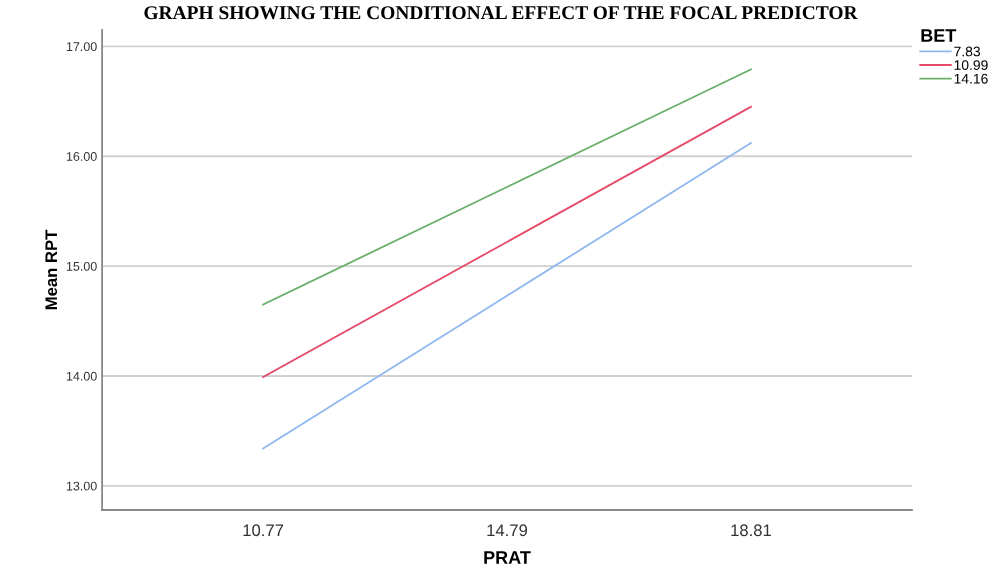  What do you see at coordinates (939, 35) in the screenshot?
I see `legend-title: BET` at bounding box center [939, 35].